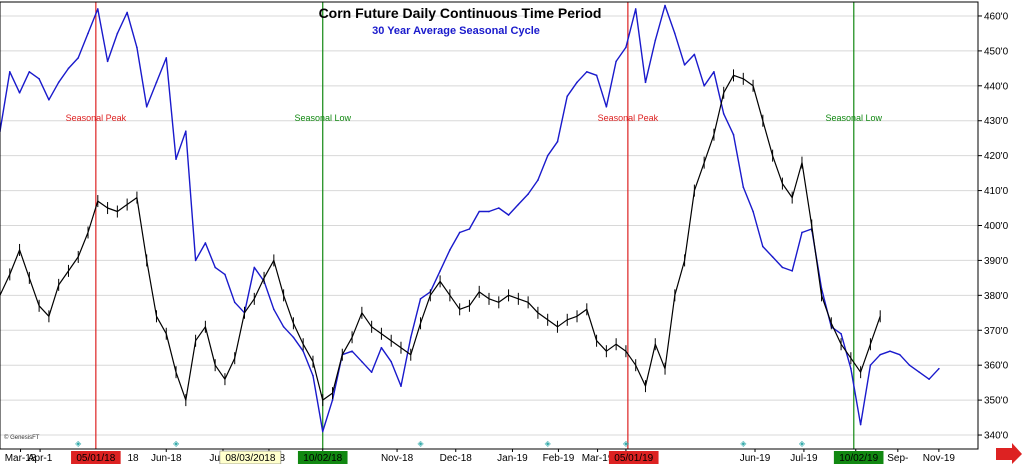  I want to click on x-tick-label: Sep-, so click(897, 458).